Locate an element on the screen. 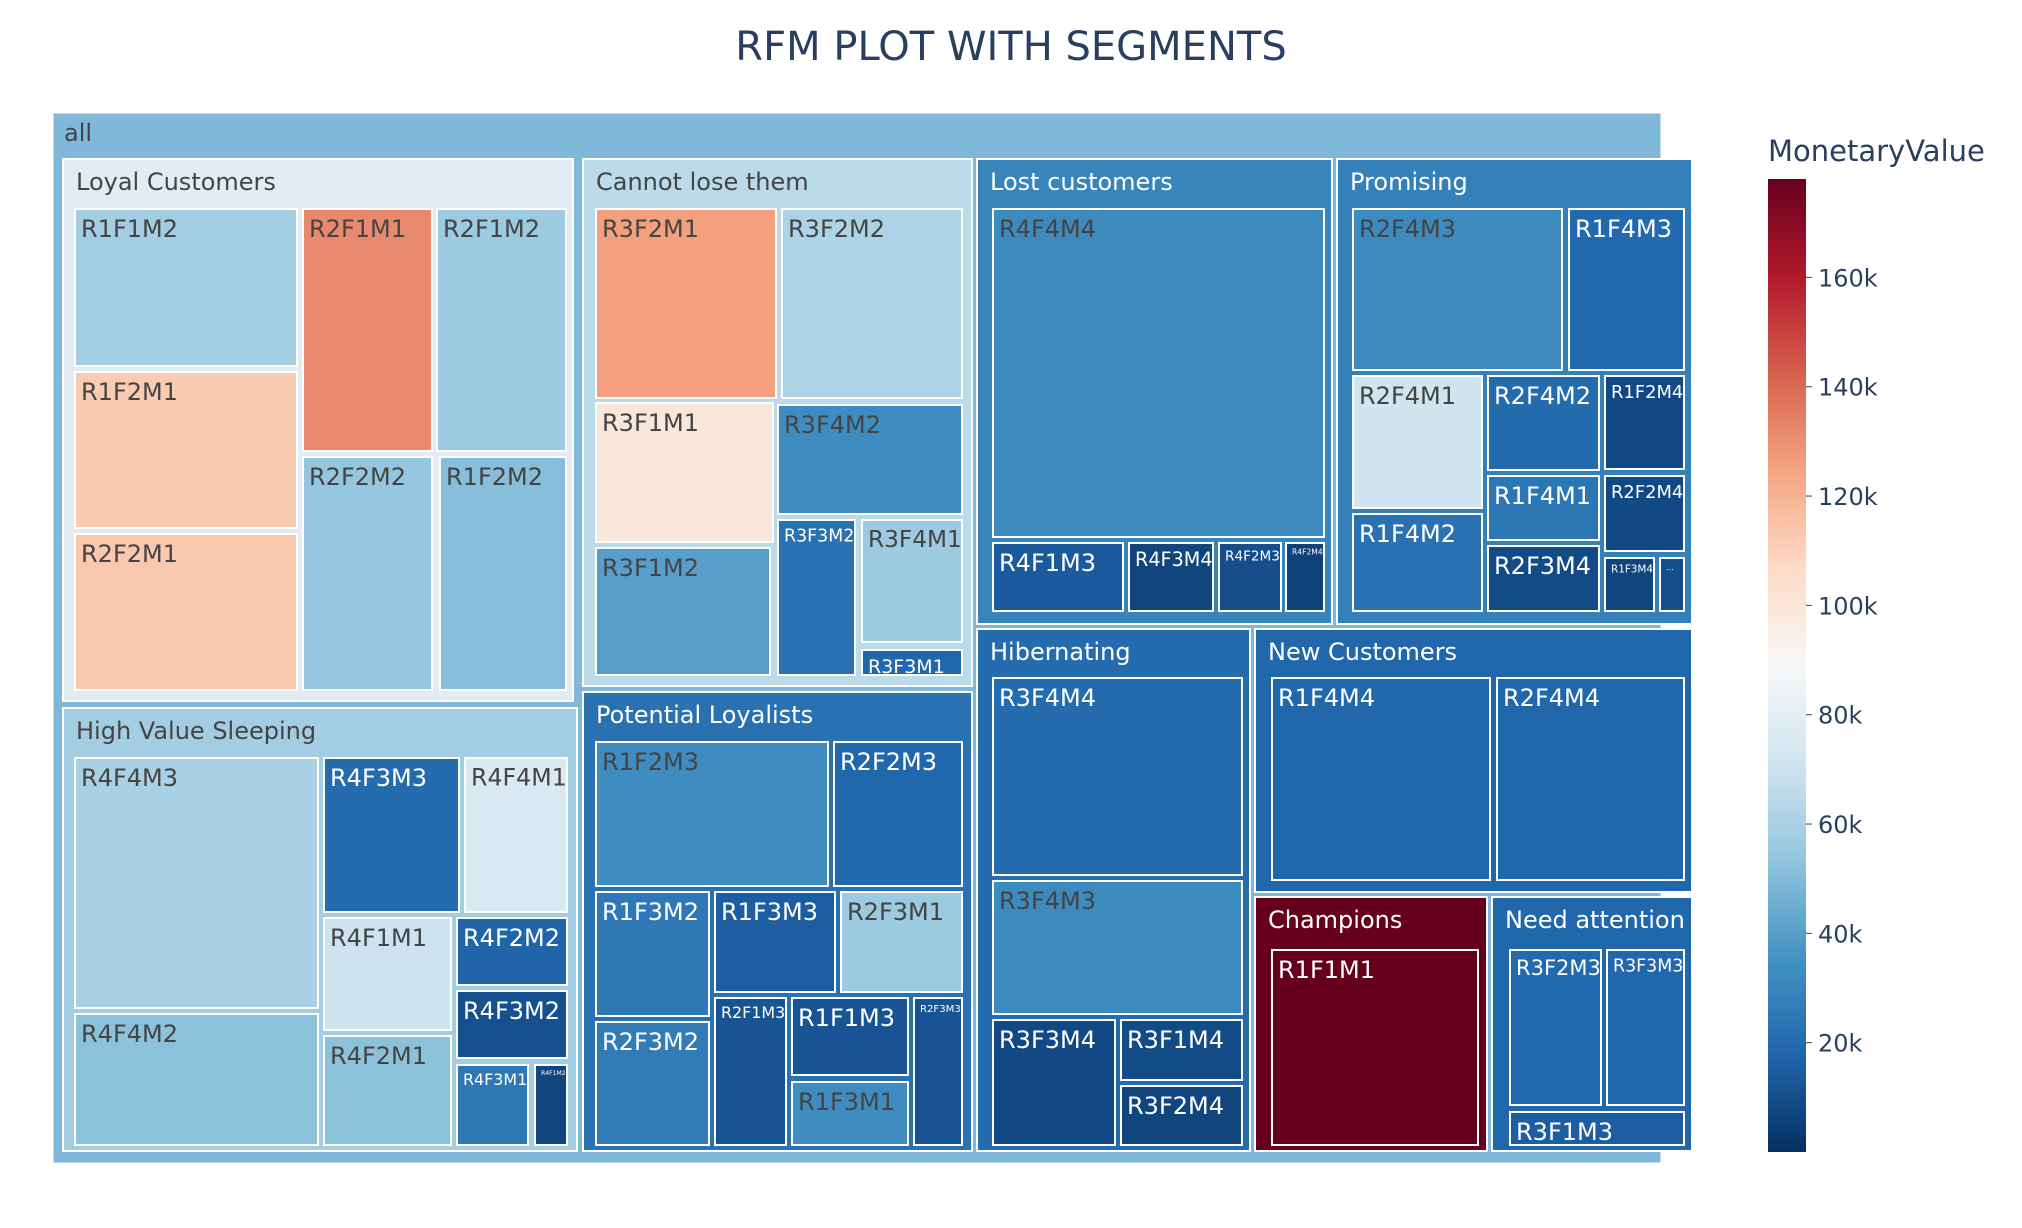 The image size is (2022, 1228). tile-r1f2m2 is located at coordinates (503, 573).